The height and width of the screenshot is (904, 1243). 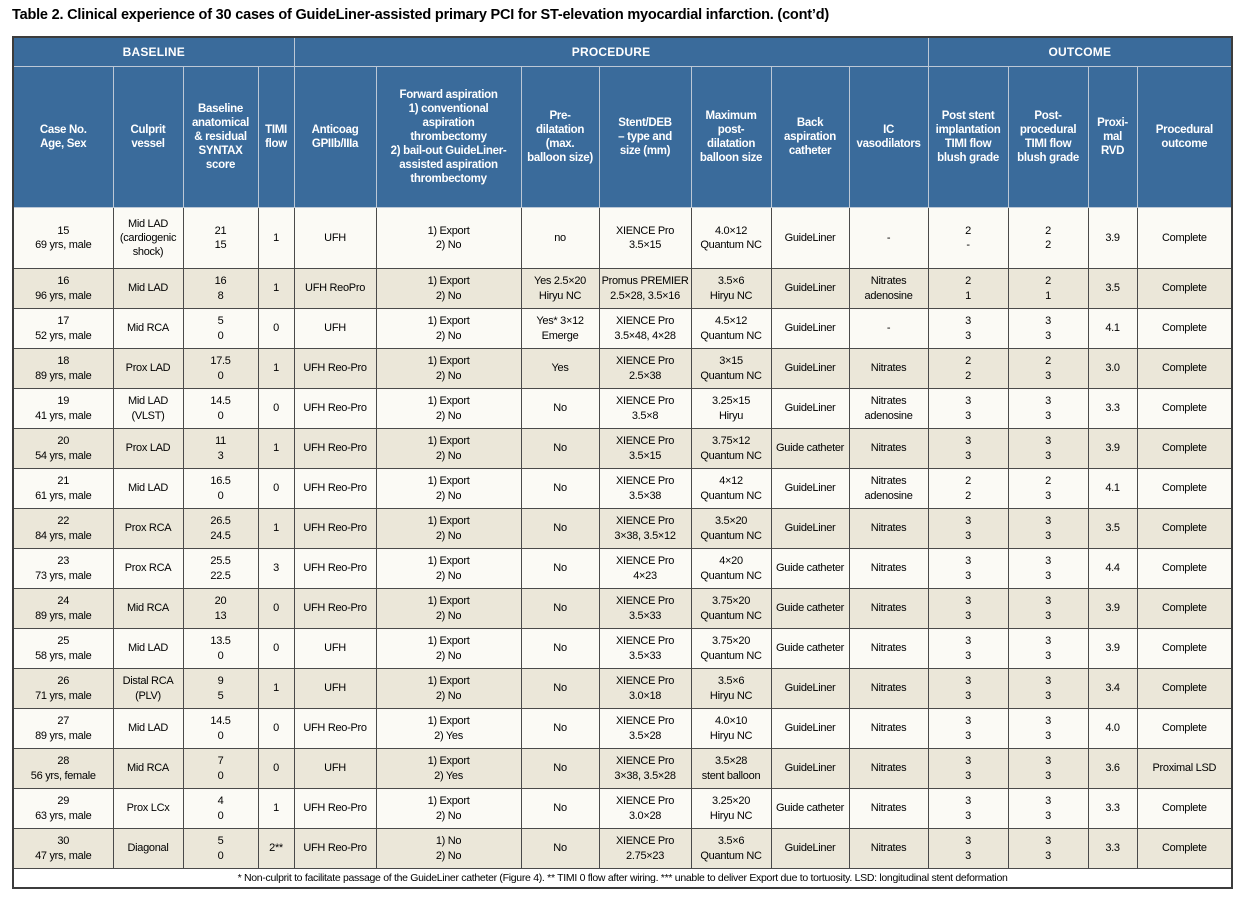 What do you see at coordinates (810, 288) in the screenshot?
I see `cell-r1-c9: GuideLiner` at bounding box center [810, 288].